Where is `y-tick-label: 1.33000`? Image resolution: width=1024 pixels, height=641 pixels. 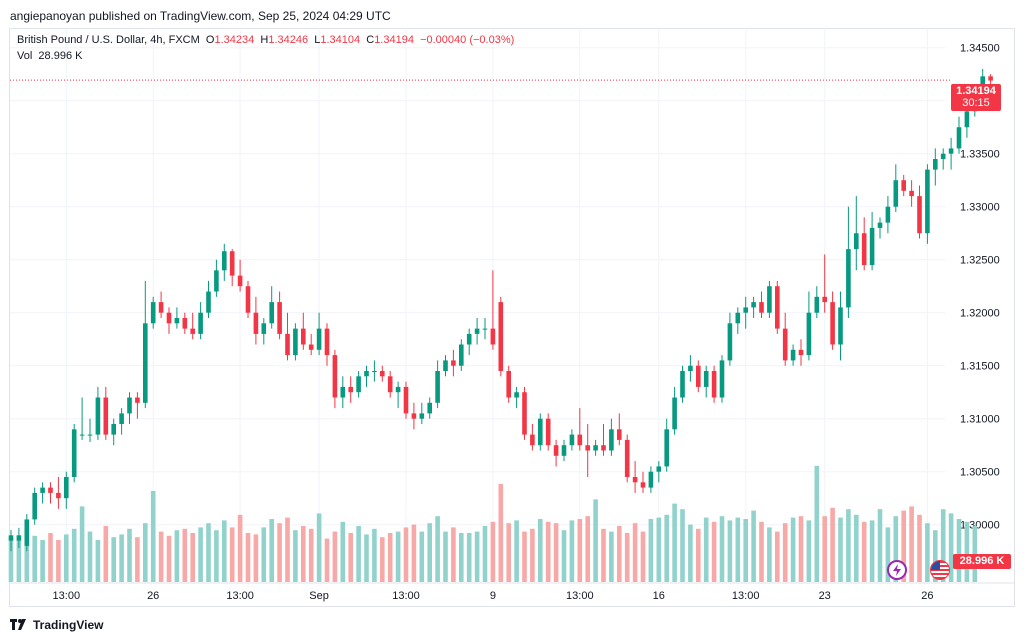
y-tick-label: 1.33000 is located at coordinates (980, 208).